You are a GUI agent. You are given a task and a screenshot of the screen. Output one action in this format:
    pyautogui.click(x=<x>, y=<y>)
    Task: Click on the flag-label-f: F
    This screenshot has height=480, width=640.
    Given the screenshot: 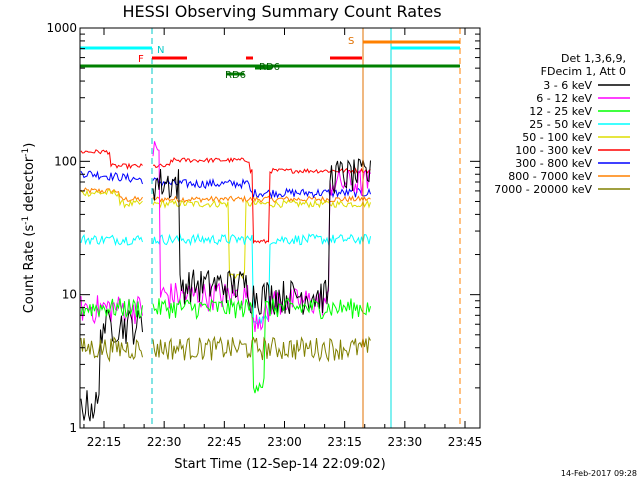 What is the action you would take?
    pyautogui.click(x=141, y=59)
    